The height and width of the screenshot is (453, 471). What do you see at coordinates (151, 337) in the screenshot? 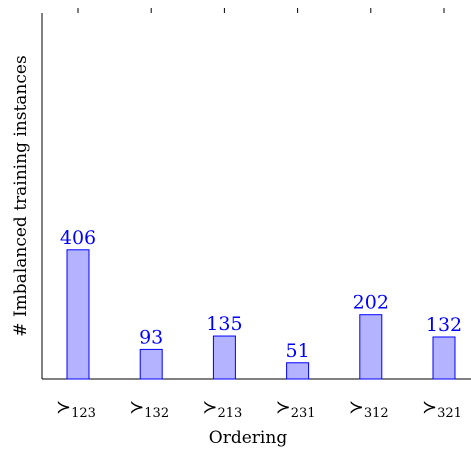
I see `data-label-132: 93` at bounding box center [151, 337].